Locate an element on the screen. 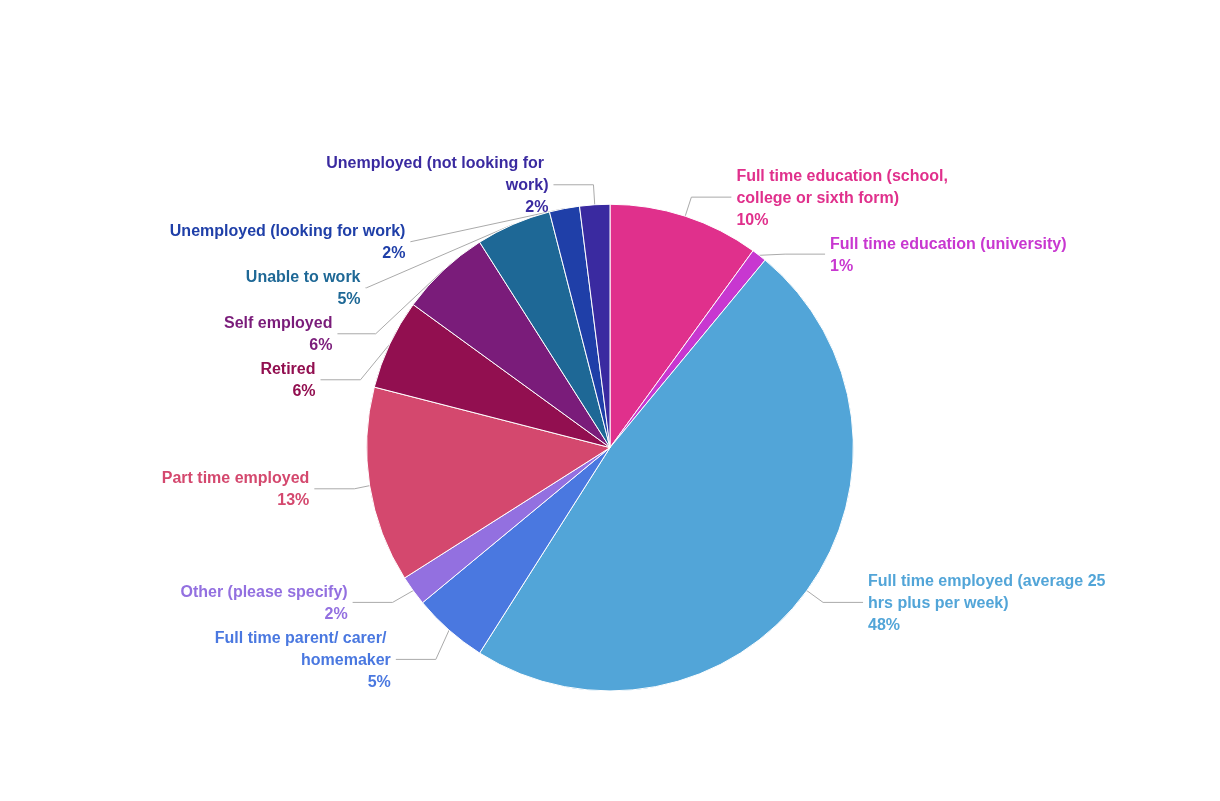 The height and width of the screenshot is (801, 1220). data-label: 48% is located at coordinates (884, 624).